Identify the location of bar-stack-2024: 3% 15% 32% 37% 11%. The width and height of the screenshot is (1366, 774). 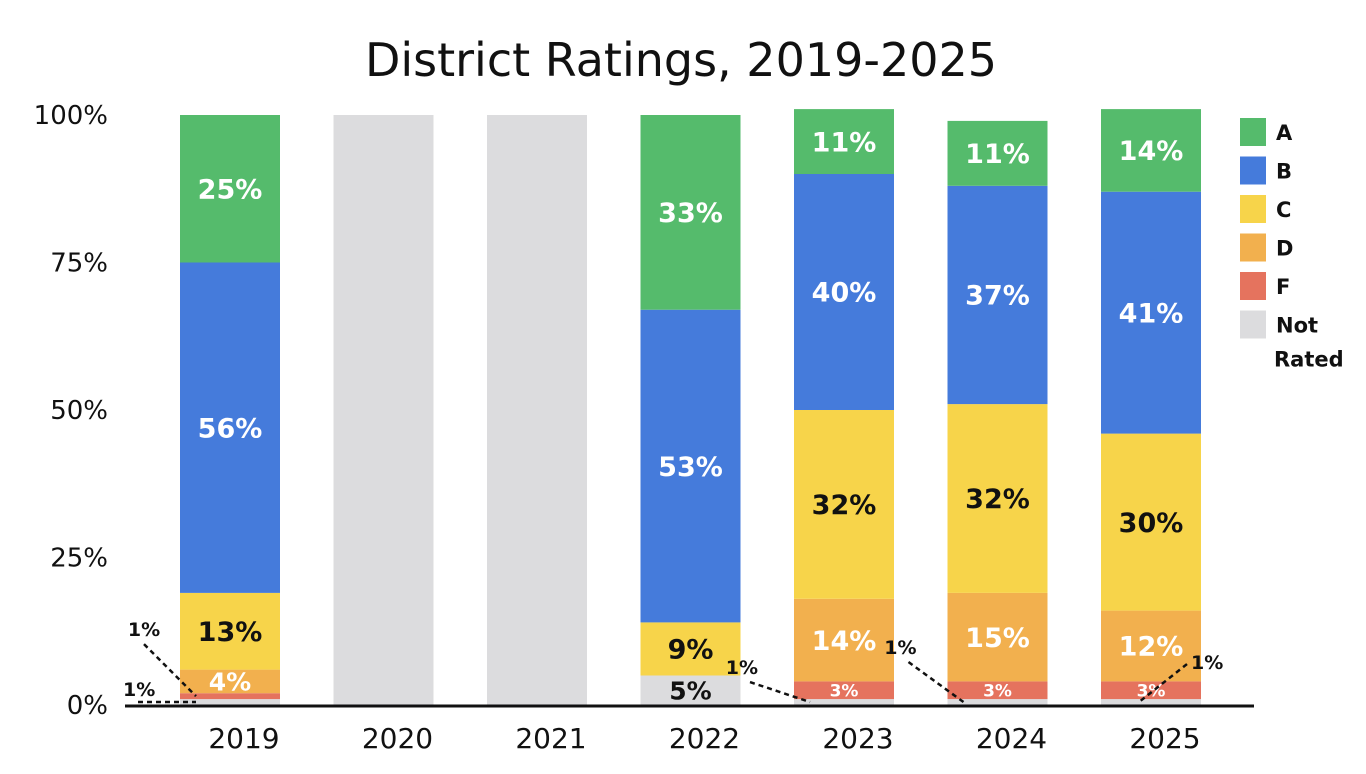
(997, 412).